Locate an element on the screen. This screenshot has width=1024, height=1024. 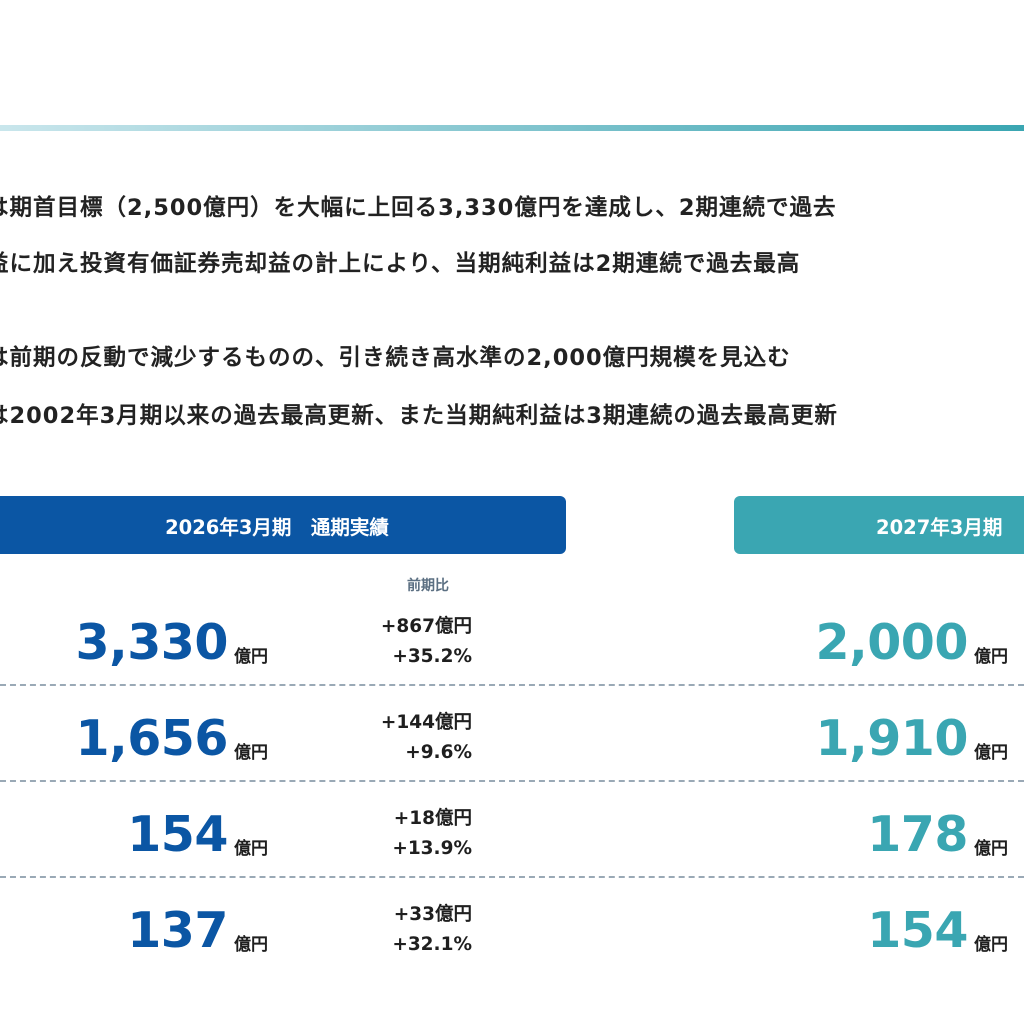
actual-value: 154 is located at coordinates (177, 834).